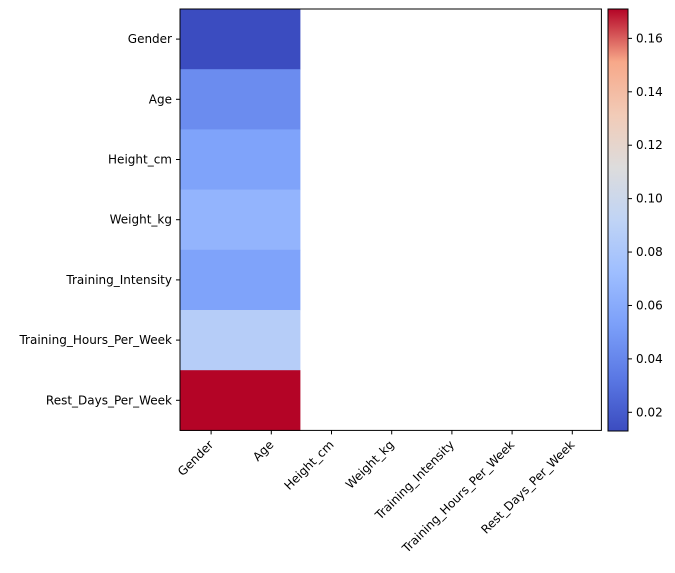 This screenshot has width=675, height=573. Describe the element at coordinates (649, 38) in the screenshot. I see `colorbar-tick-label: 0.16` at that location.